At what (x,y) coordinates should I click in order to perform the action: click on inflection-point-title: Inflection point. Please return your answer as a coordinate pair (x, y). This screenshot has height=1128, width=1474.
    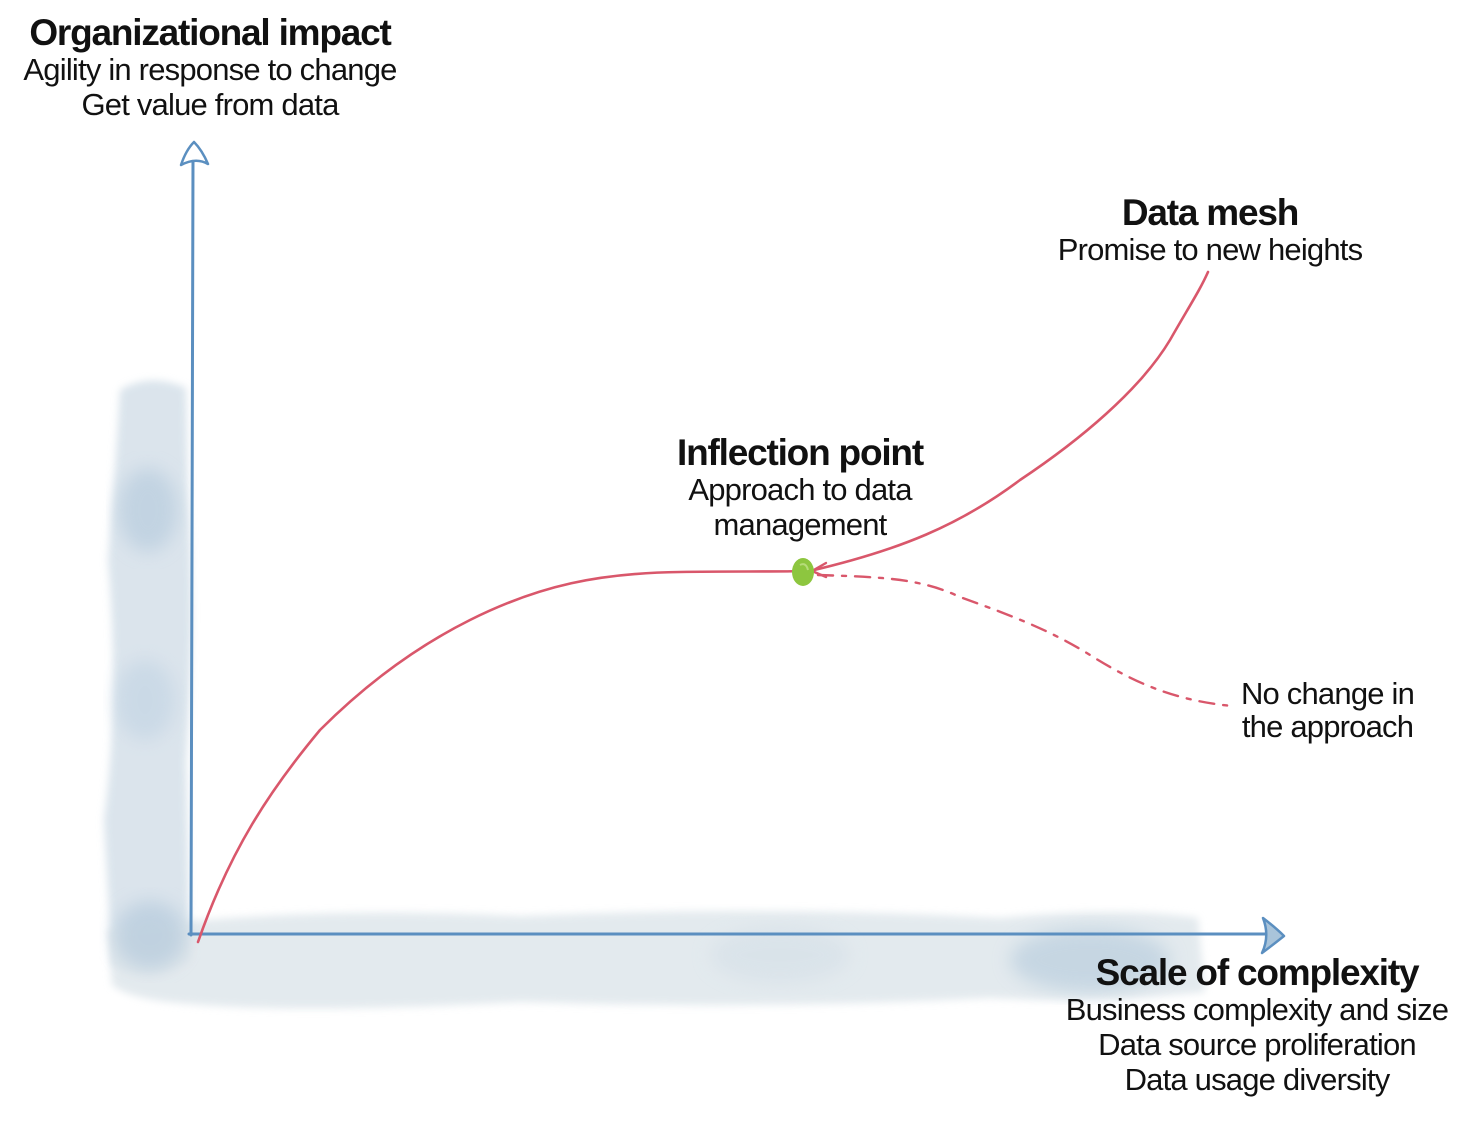
    Looking at the image, I should click on (800, 452).